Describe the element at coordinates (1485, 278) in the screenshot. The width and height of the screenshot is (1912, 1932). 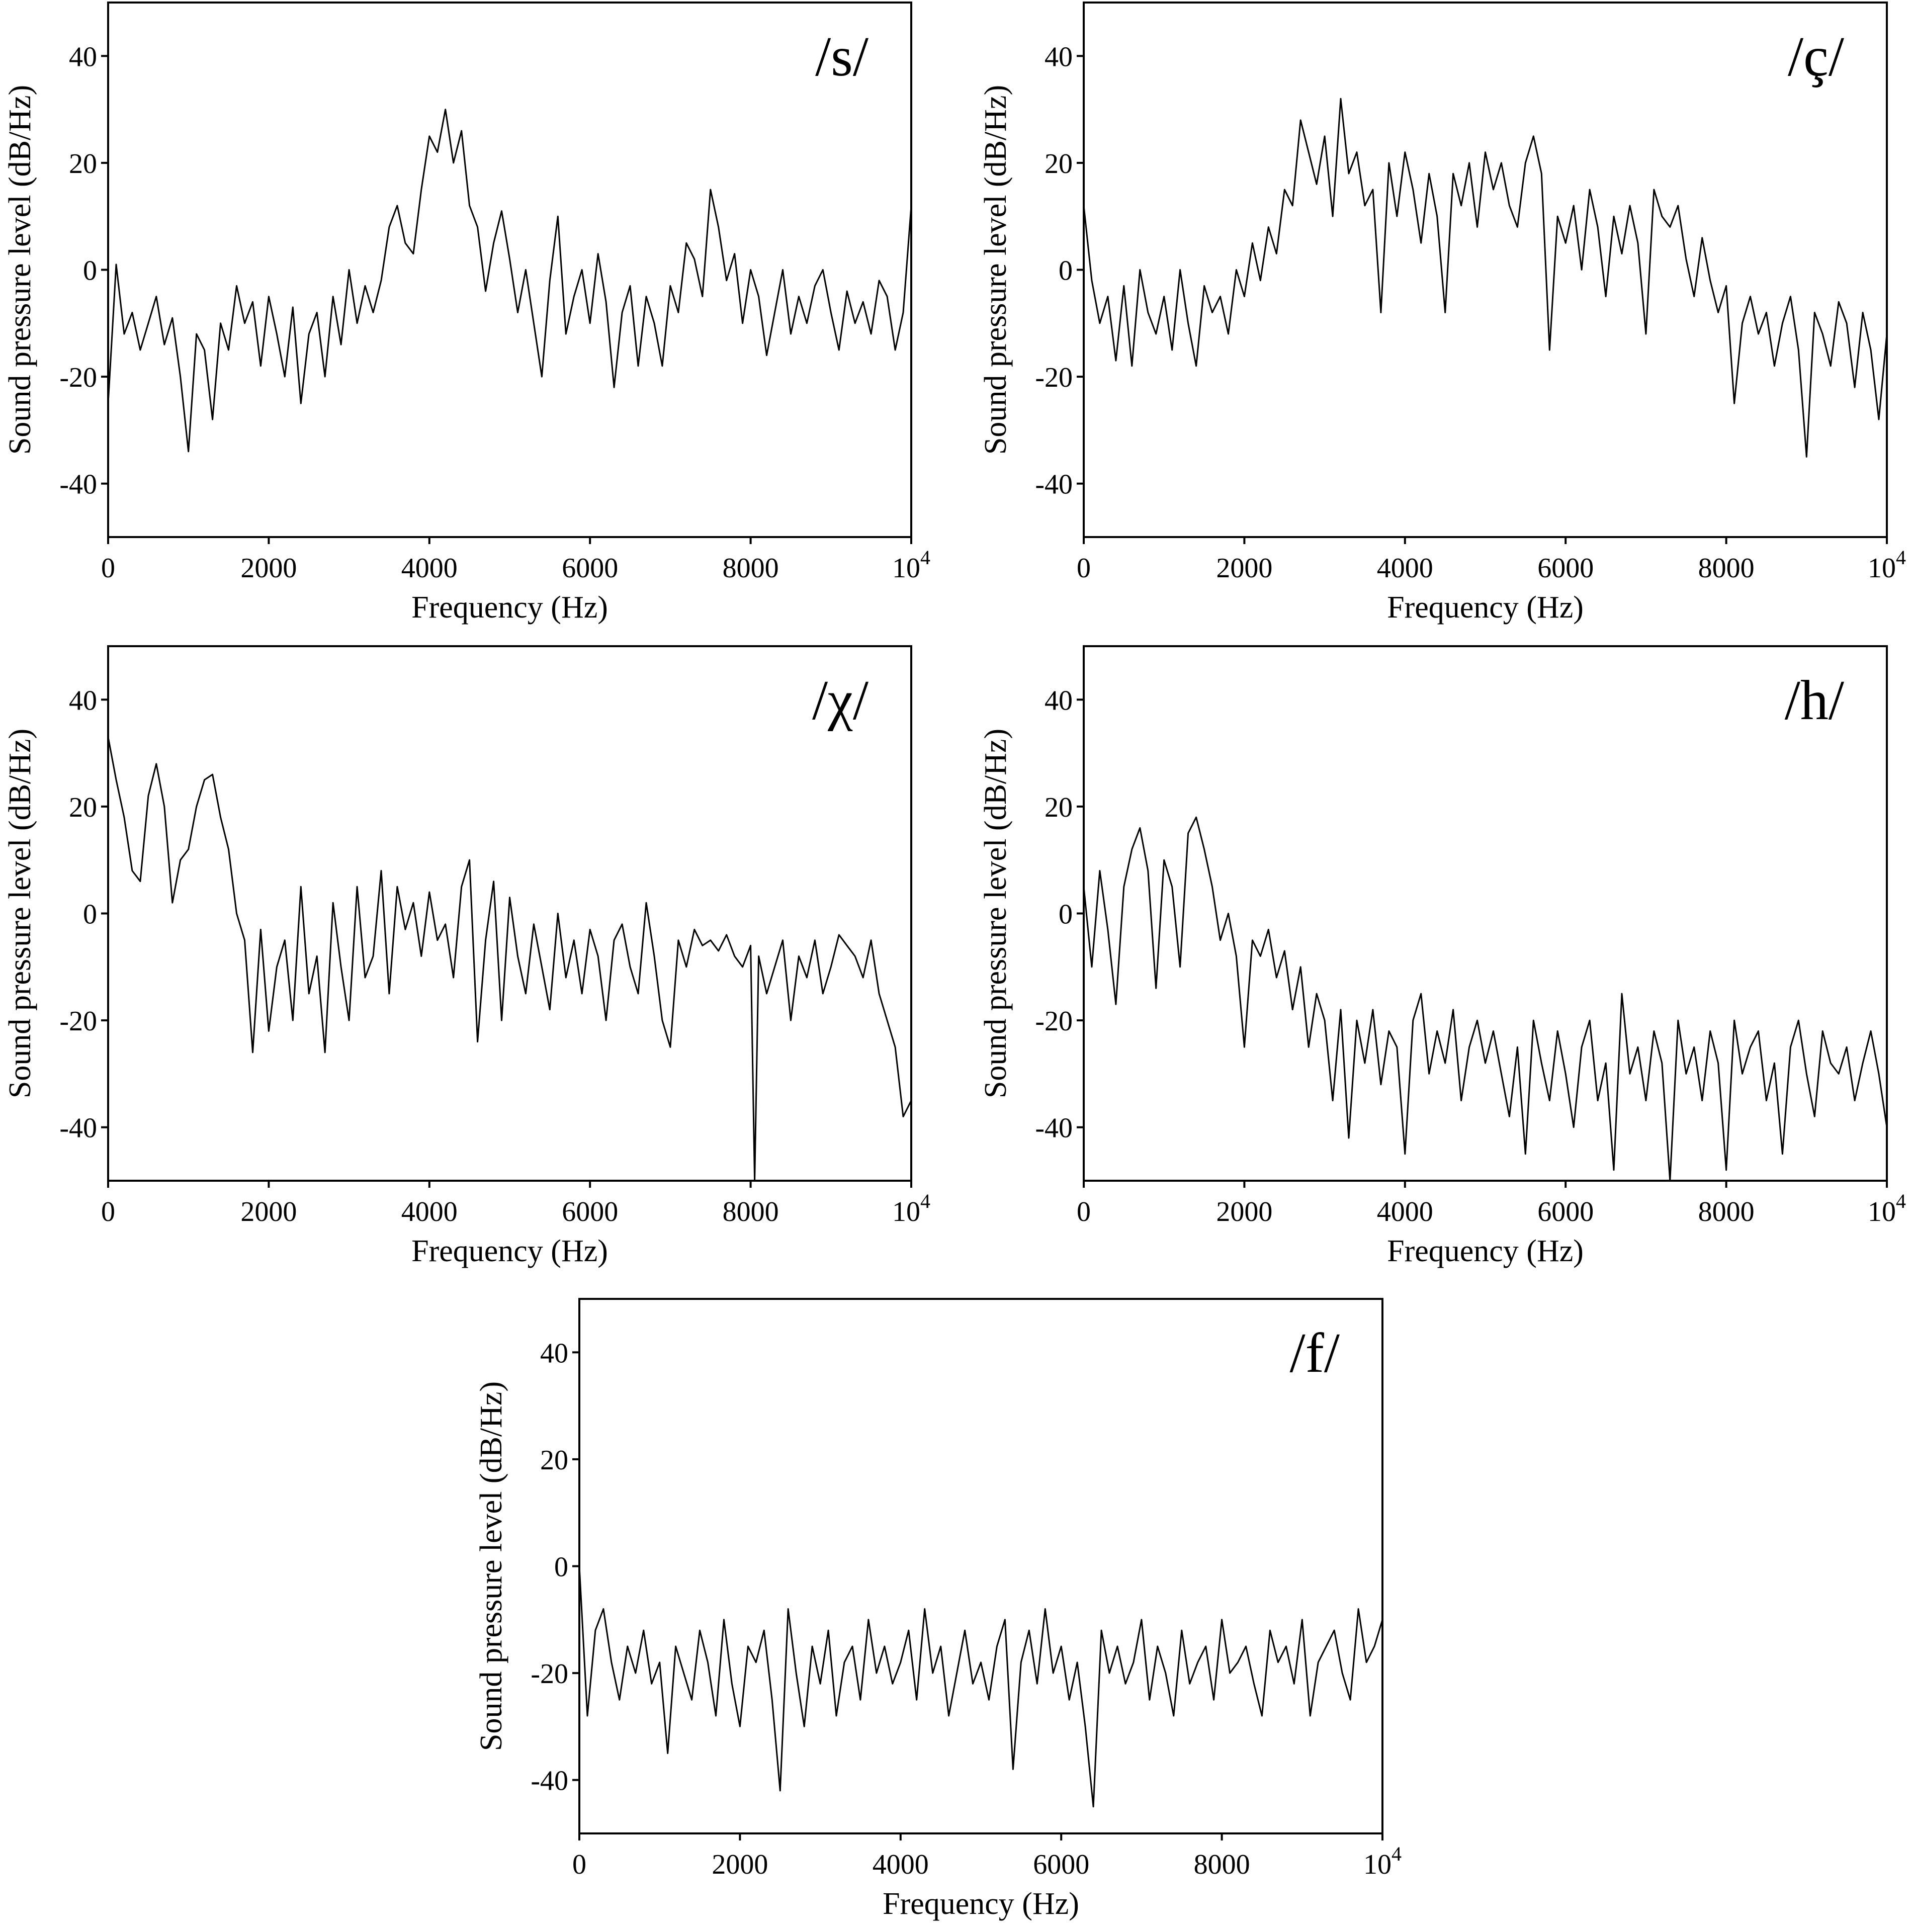
I see `spectrum-line-c` at that location.